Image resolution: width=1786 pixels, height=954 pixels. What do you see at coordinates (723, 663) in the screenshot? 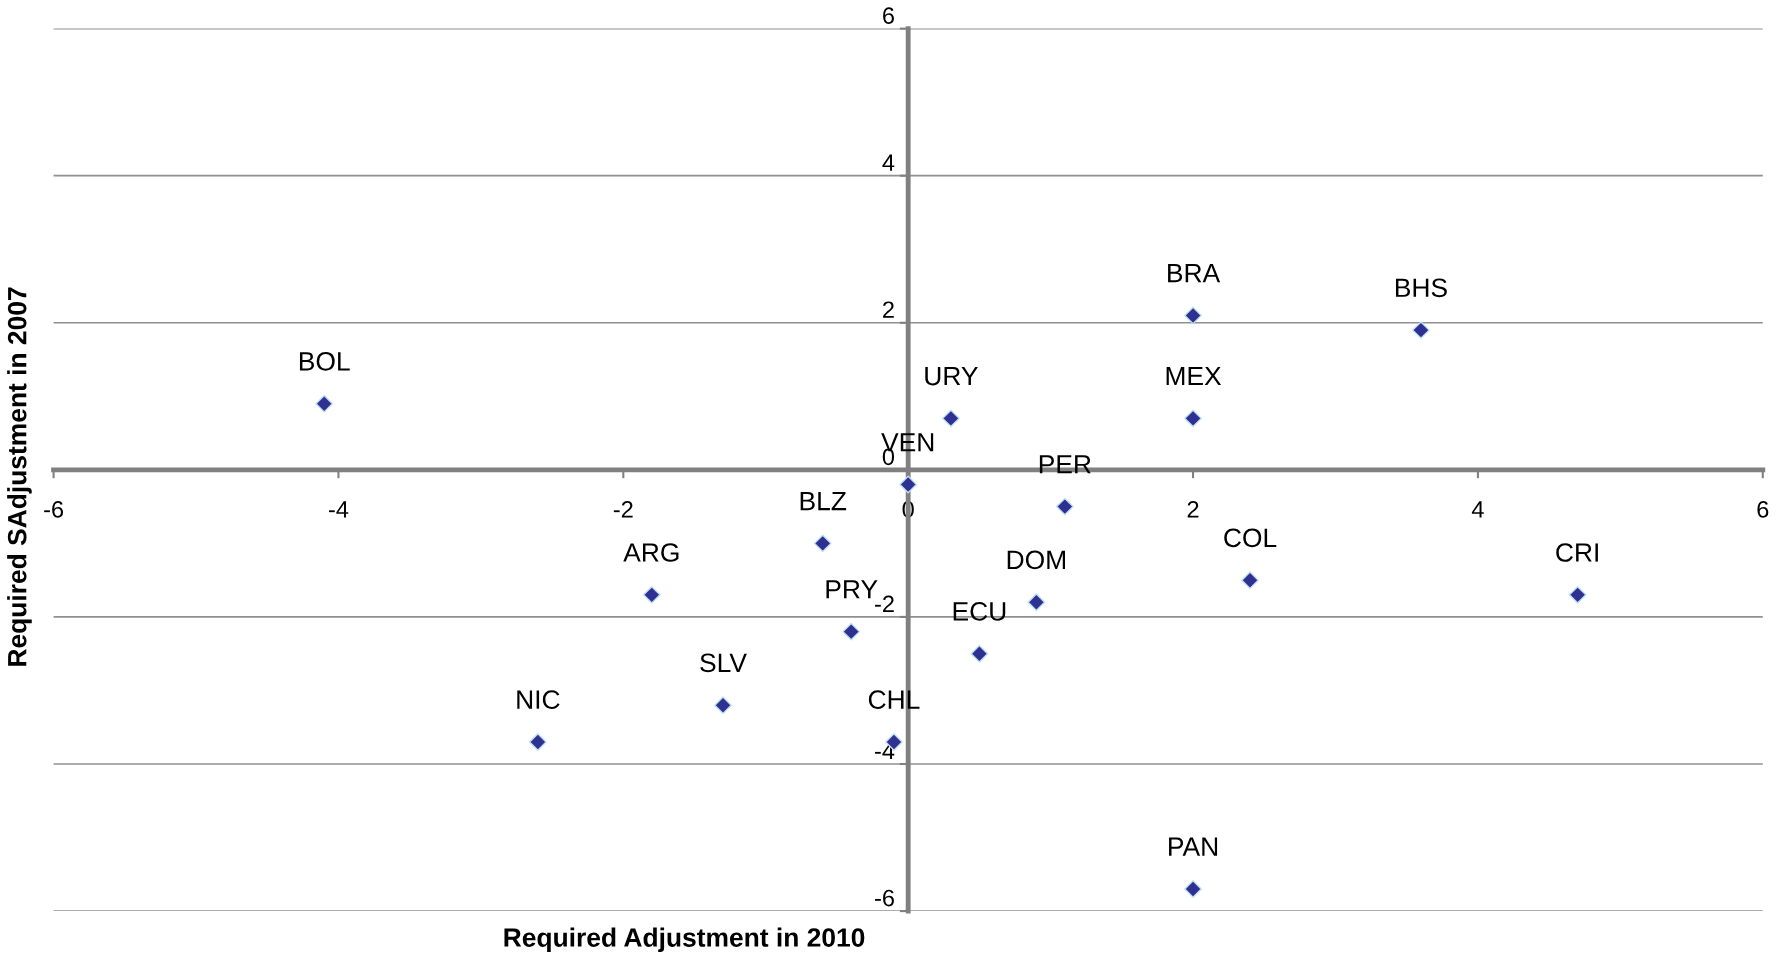
I see `annotation: SLV` at bounding box center [723, 663].